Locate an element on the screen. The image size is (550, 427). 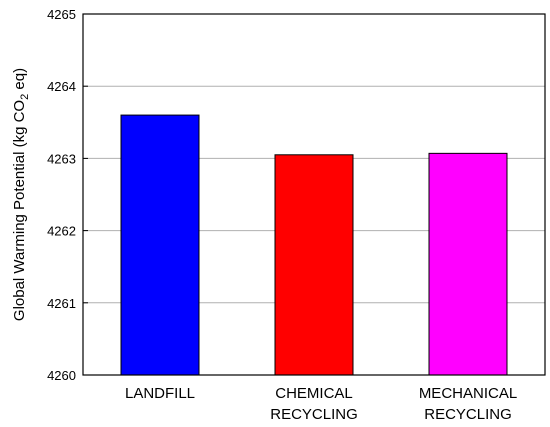
y-tick-label: 4261 is located at coordinates (61, 303).